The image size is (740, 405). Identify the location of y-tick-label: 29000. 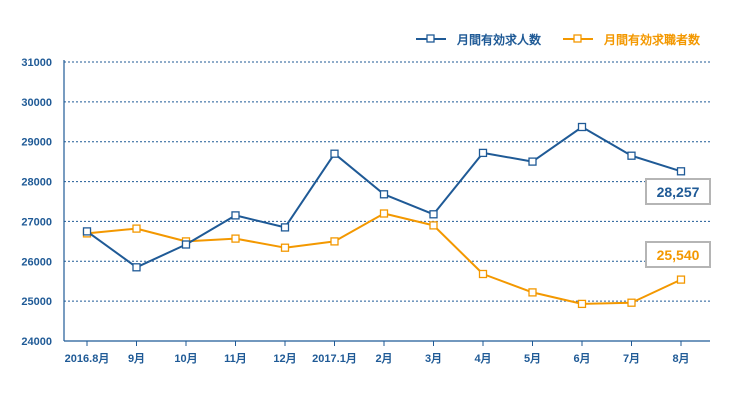
(36, 143).